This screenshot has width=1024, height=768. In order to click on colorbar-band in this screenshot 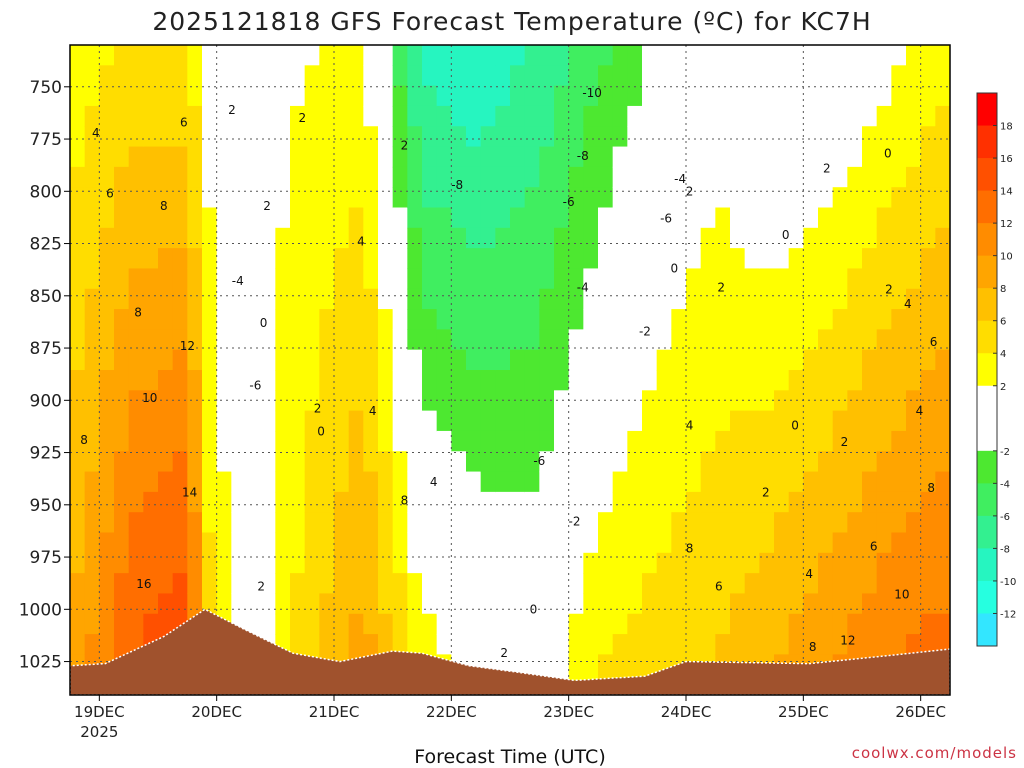, I will do `click(987, 418)`.